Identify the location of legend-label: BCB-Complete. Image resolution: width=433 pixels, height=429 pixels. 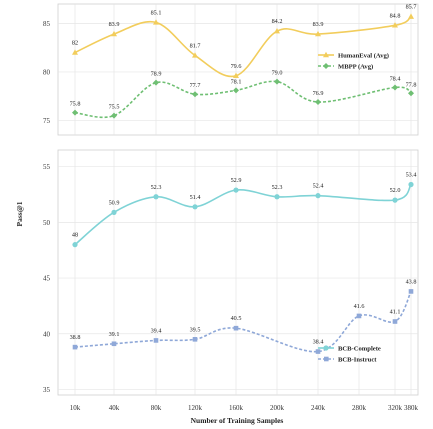
(359, 348).